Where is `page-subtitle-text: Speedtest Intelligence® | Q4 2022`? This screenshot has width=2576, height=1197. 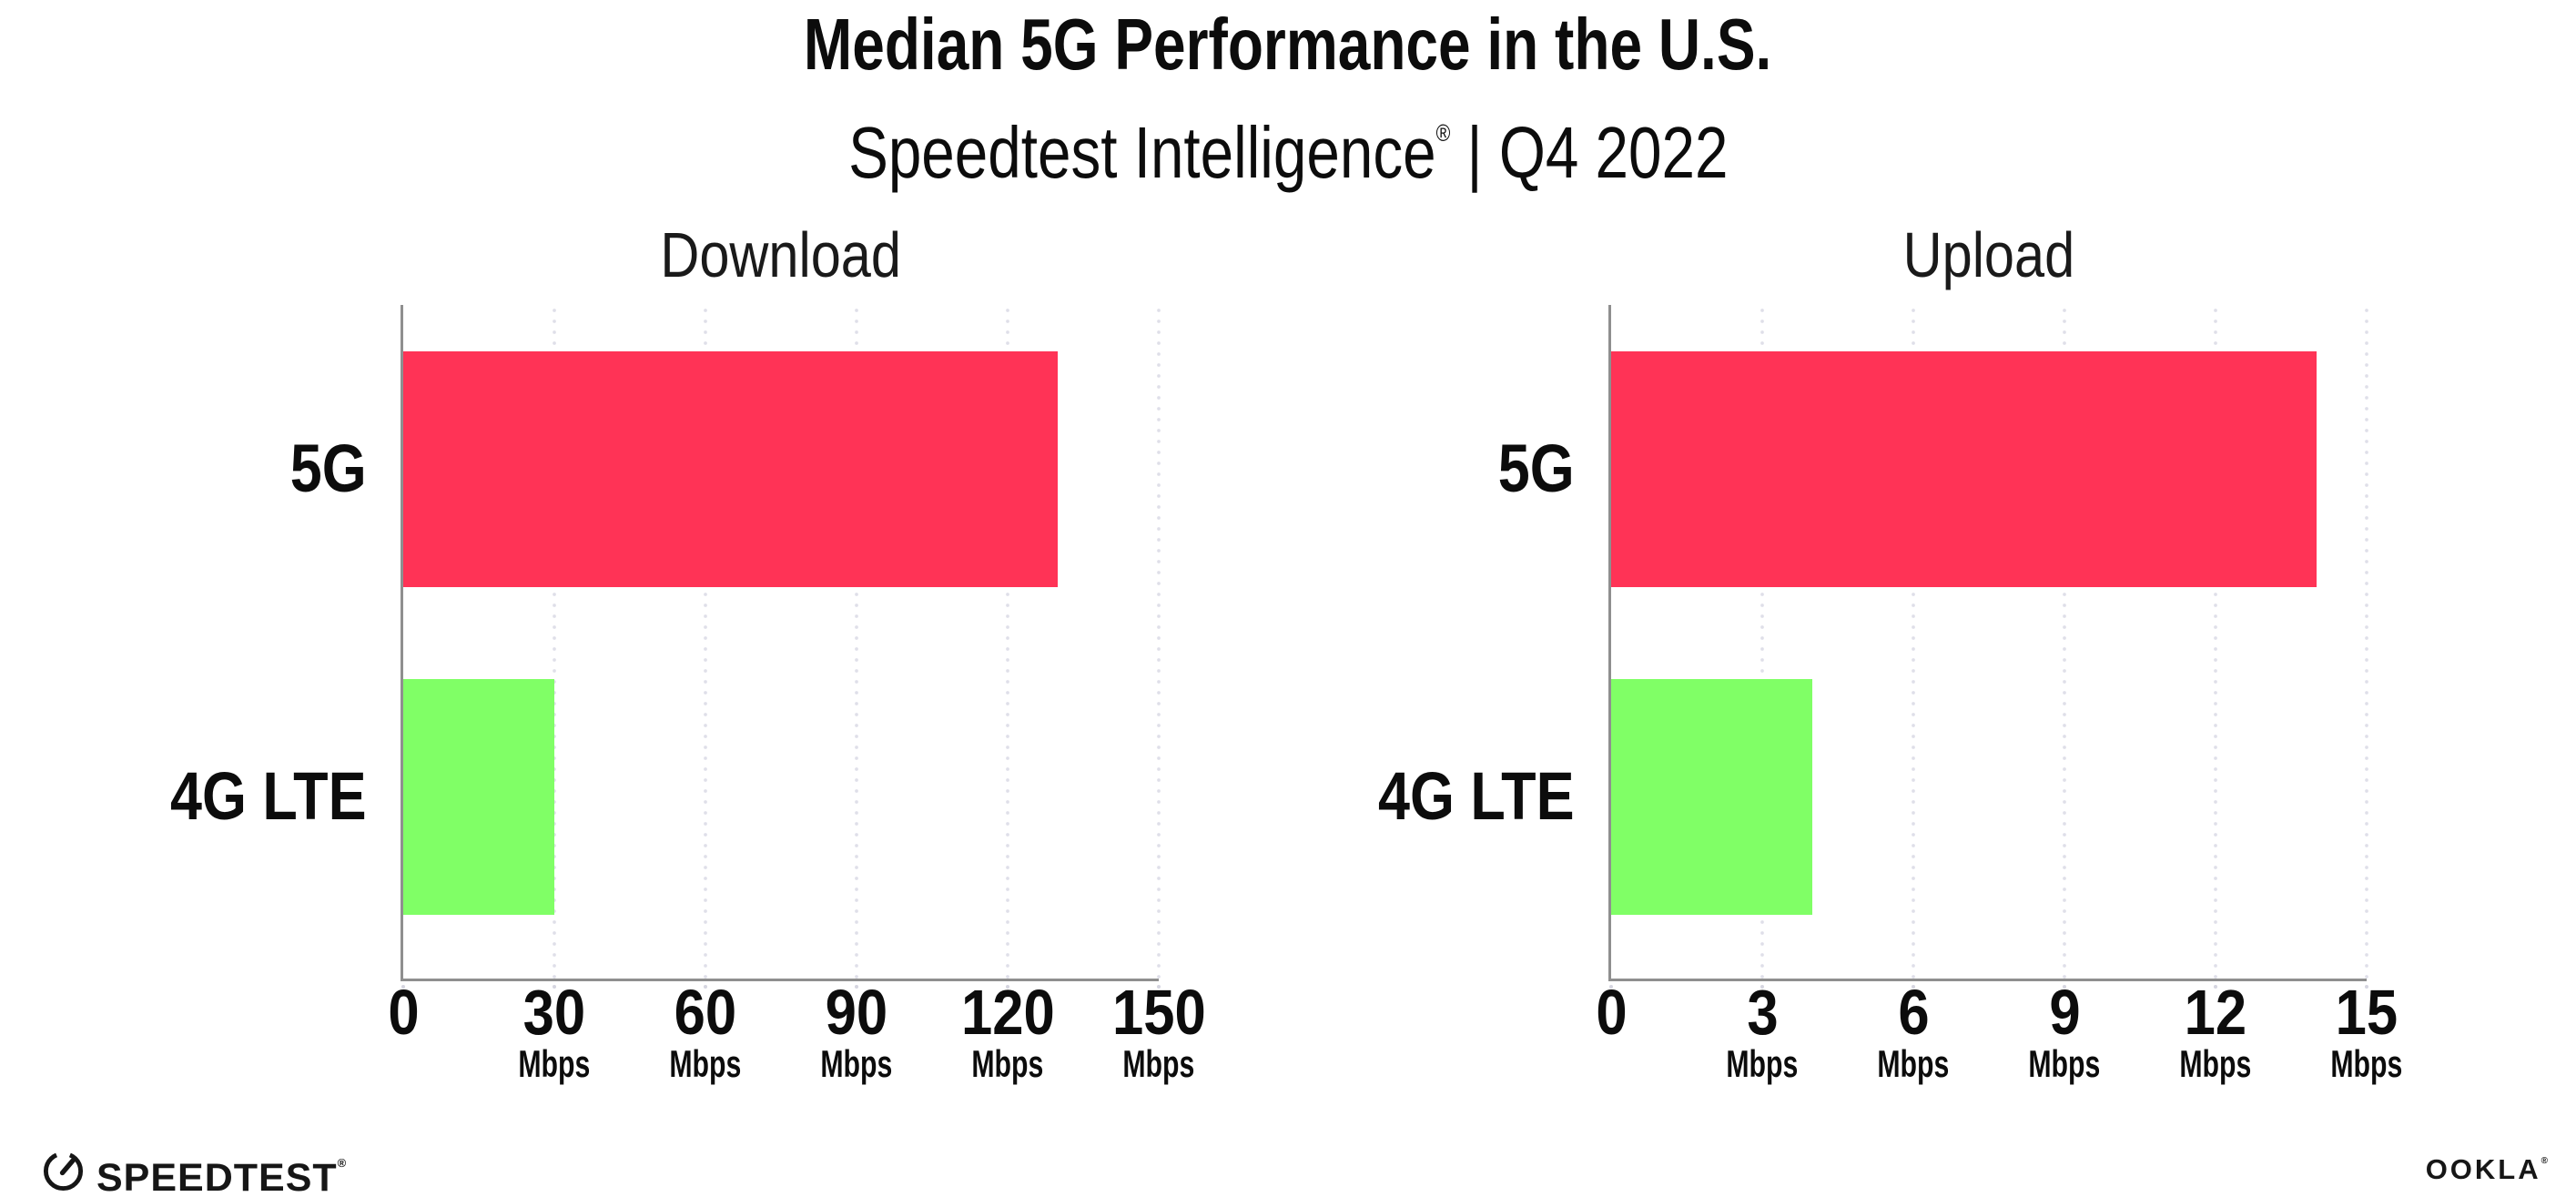
page-subtitle-text: Speedtest Intelligence® | Q4 2022 is located at coordinates (1288, 142).